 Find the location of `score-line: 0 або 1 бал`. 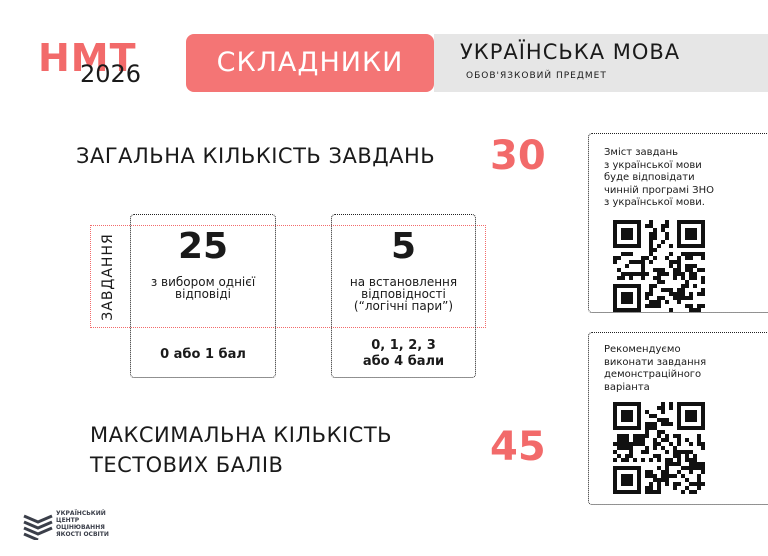

score-line: 0 або 1 бал is located at coordinates (203, 354).